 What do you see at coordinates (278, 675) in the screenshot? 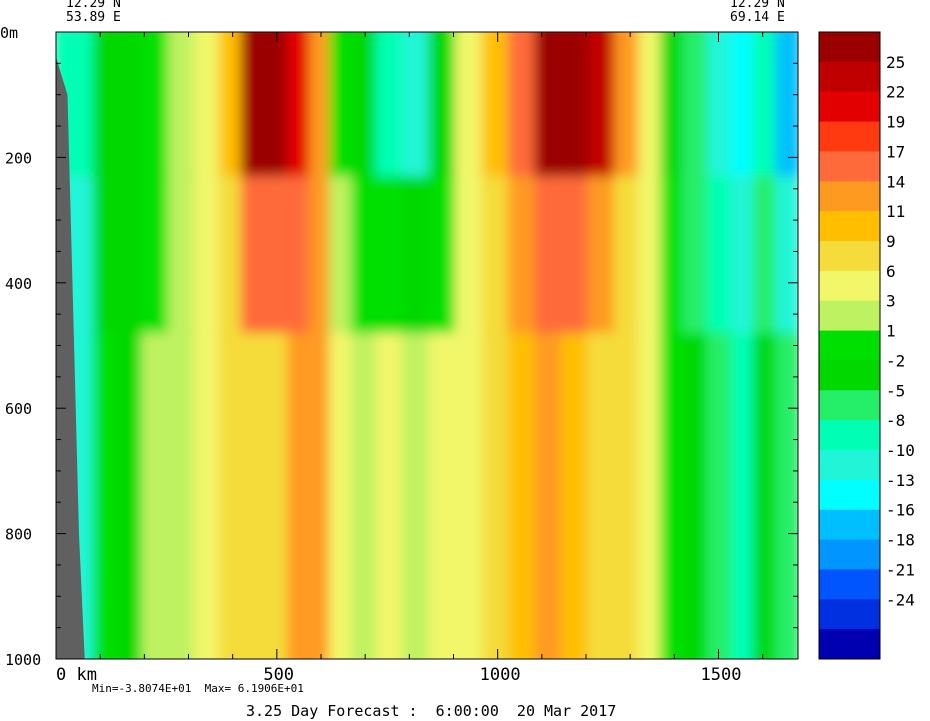
I see `x-tick-label: 500` at bounding box center [278, 675].